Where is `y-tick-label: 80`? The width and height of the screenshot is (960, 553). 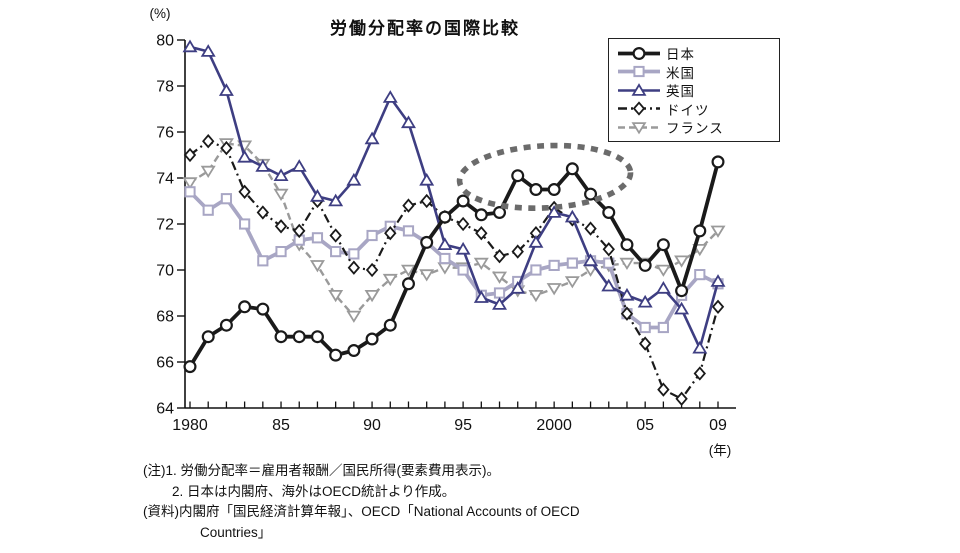
y-tick-label: 80 is located at coordinates (165, 41).